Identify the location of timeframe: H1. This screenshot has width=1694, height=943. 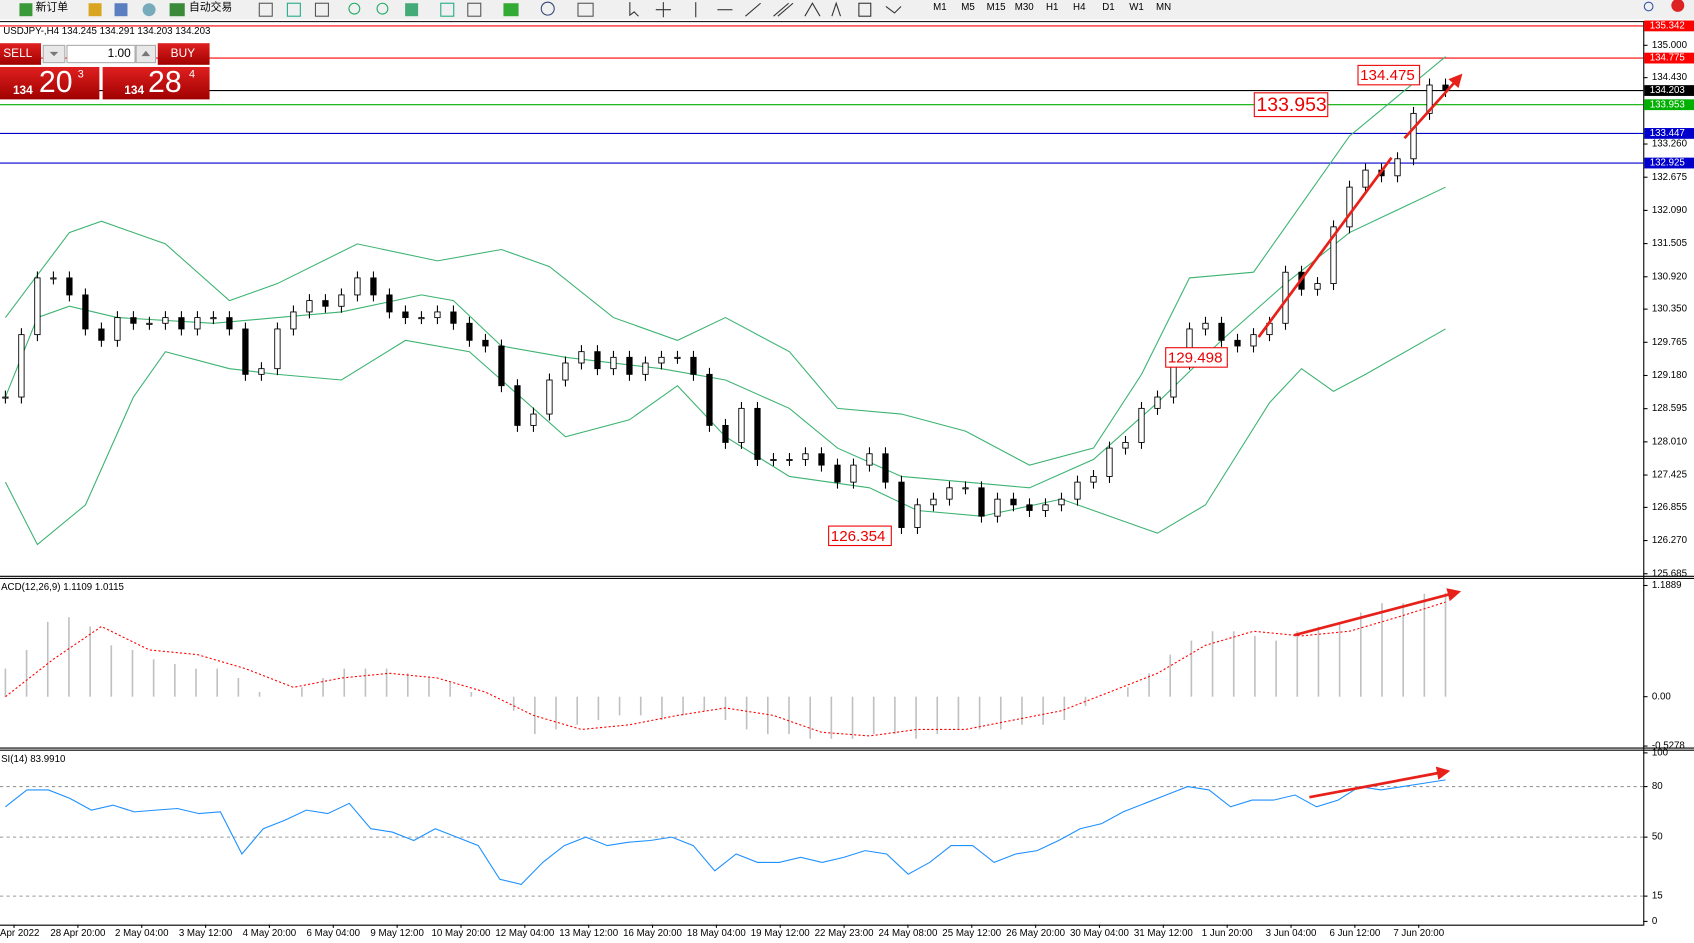
(1052, 7).